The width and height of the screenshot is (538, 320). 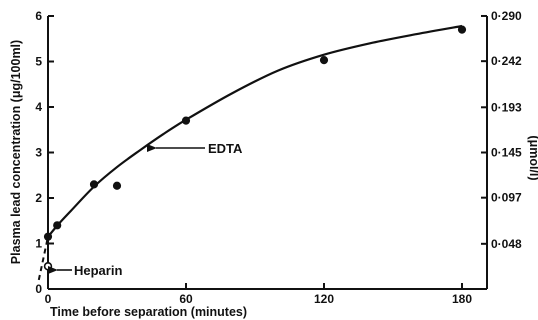 I want to click on annotation-edta: EDTA, so click(x=195, y=148).